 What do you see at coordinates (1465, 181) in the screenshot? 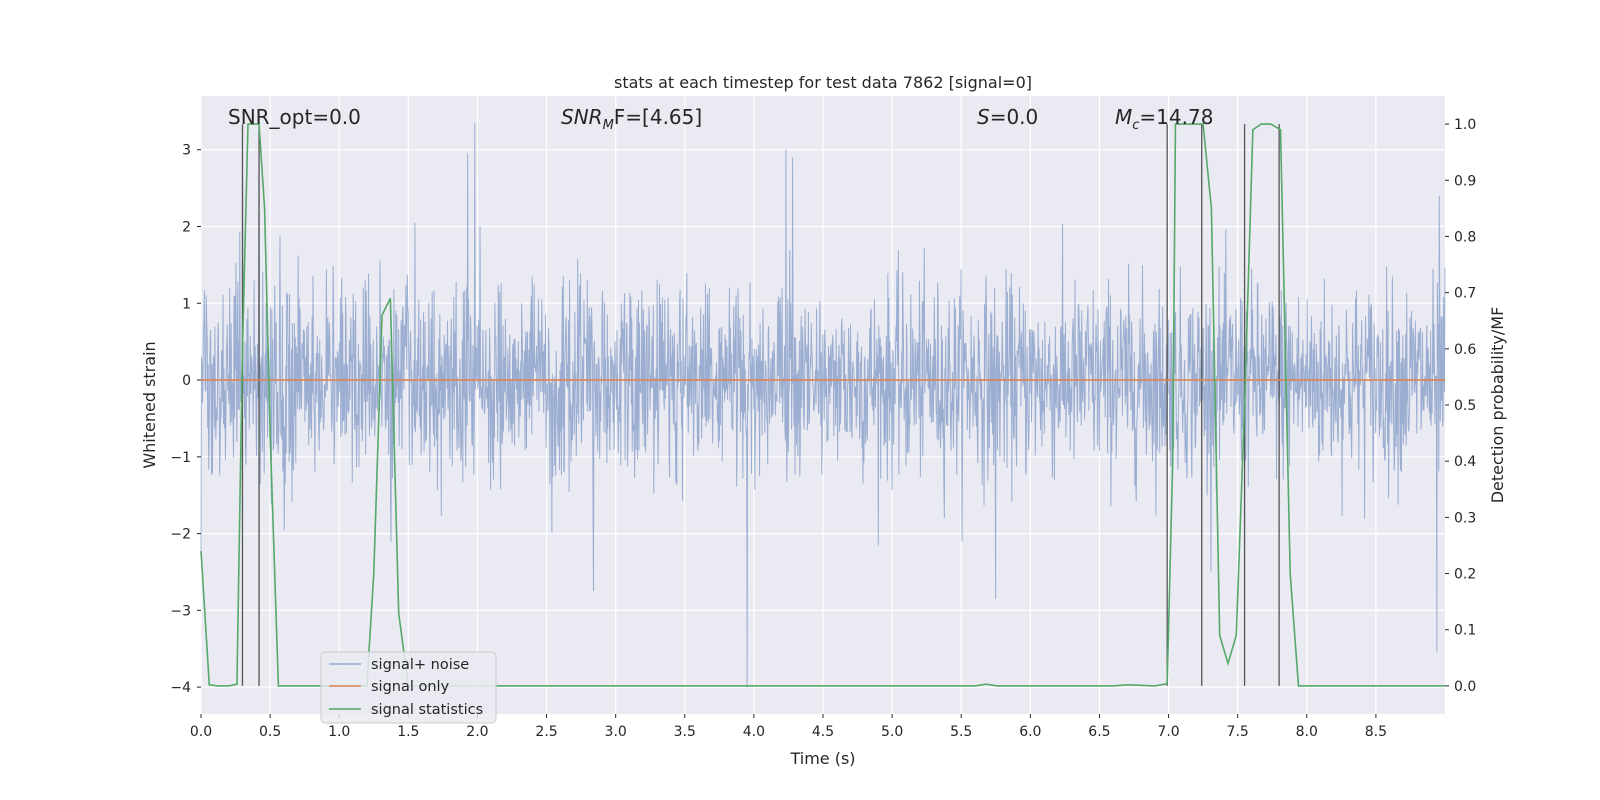
I see `y-right-tick-label: 0.9` at bounding box center [1465, 181].